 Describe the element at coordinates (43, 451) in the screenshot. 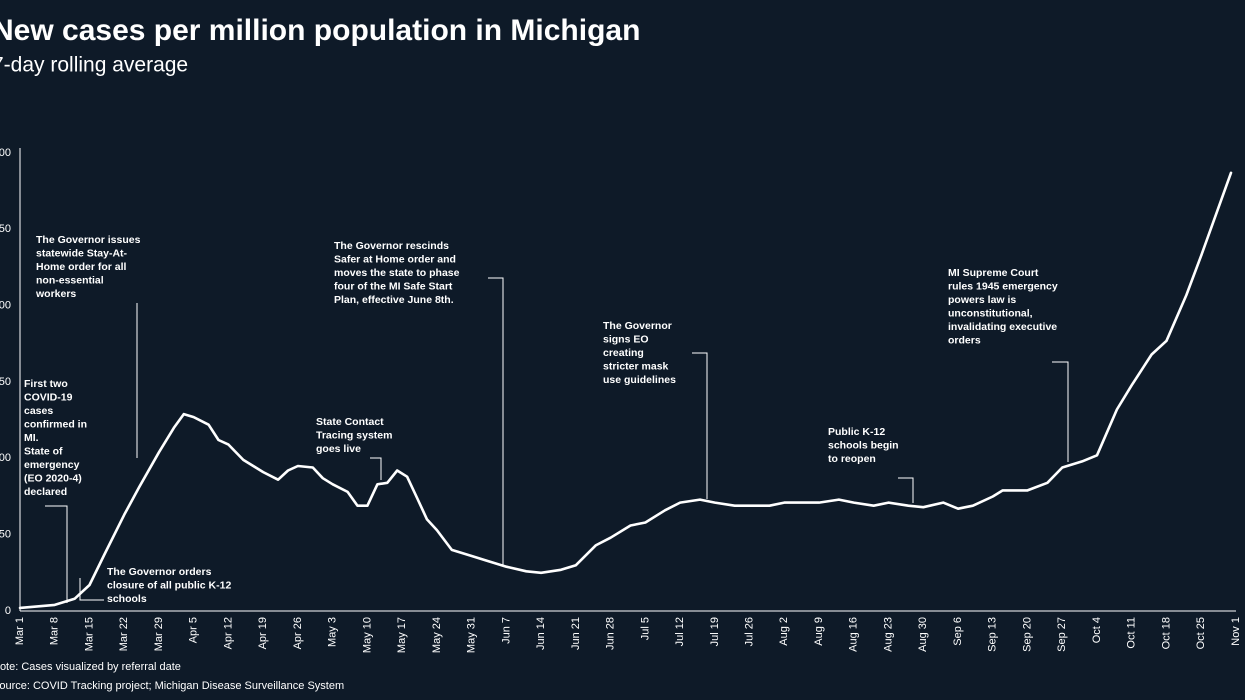

I see `annotation-text: State of` at that location.